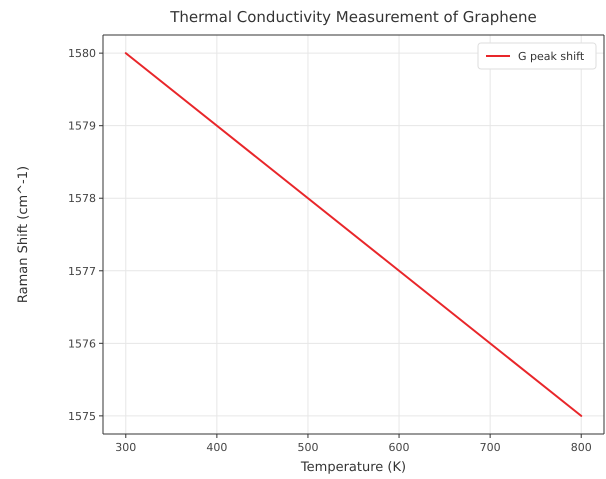 The image size is (606, 479). Describe the element at coordinates (82, 126) in the screenshot. I see `y-tick-label: 1579` at that location.